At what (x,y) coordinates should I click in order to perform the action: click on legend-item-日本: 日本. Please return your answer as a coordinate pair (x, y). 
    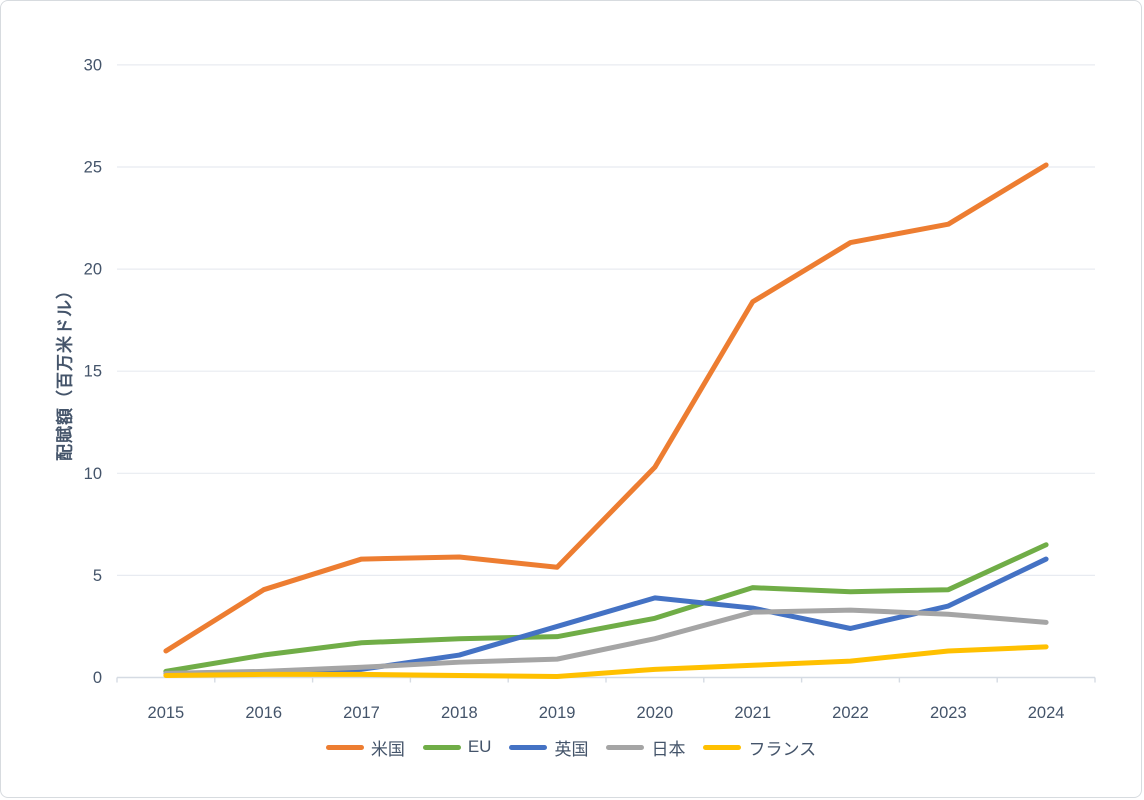
    Looking at the image, I should click on (645, 747).